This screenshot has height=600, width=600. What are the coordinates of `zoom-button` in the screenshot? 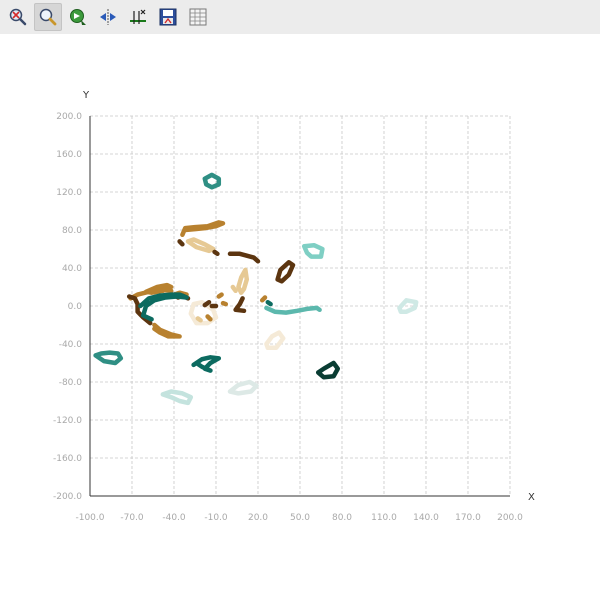 It's located at (48, 17).